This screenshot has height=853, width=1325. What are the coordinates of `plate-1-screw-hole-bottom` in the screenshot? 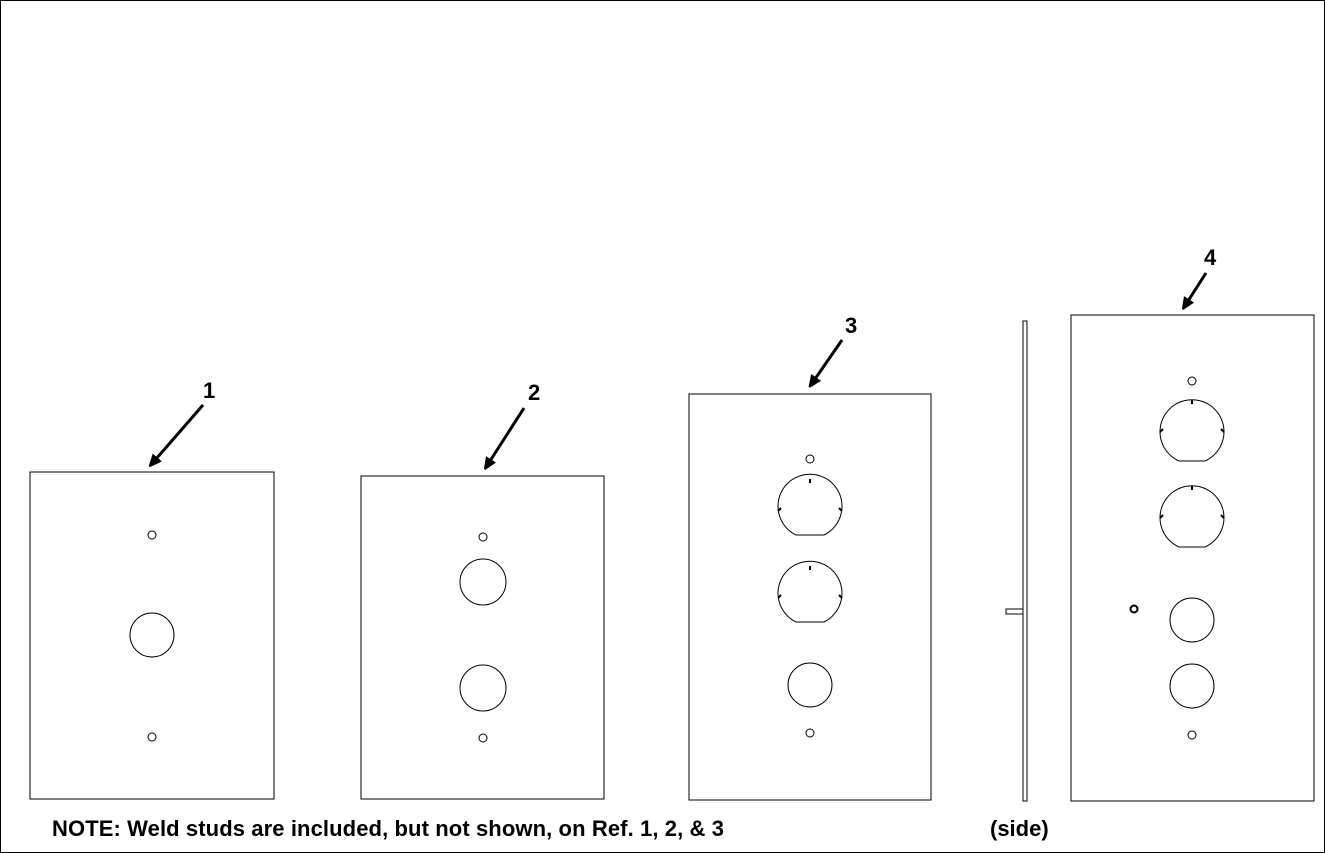 It's located at (152, 737).